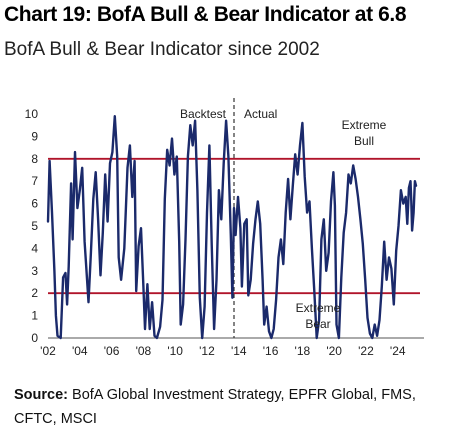 This screenshot has height=444, width=450. Describe the element at coordinates (317, 324) in the screenshot. I see `extreme-bear-label: Bear` at that location.